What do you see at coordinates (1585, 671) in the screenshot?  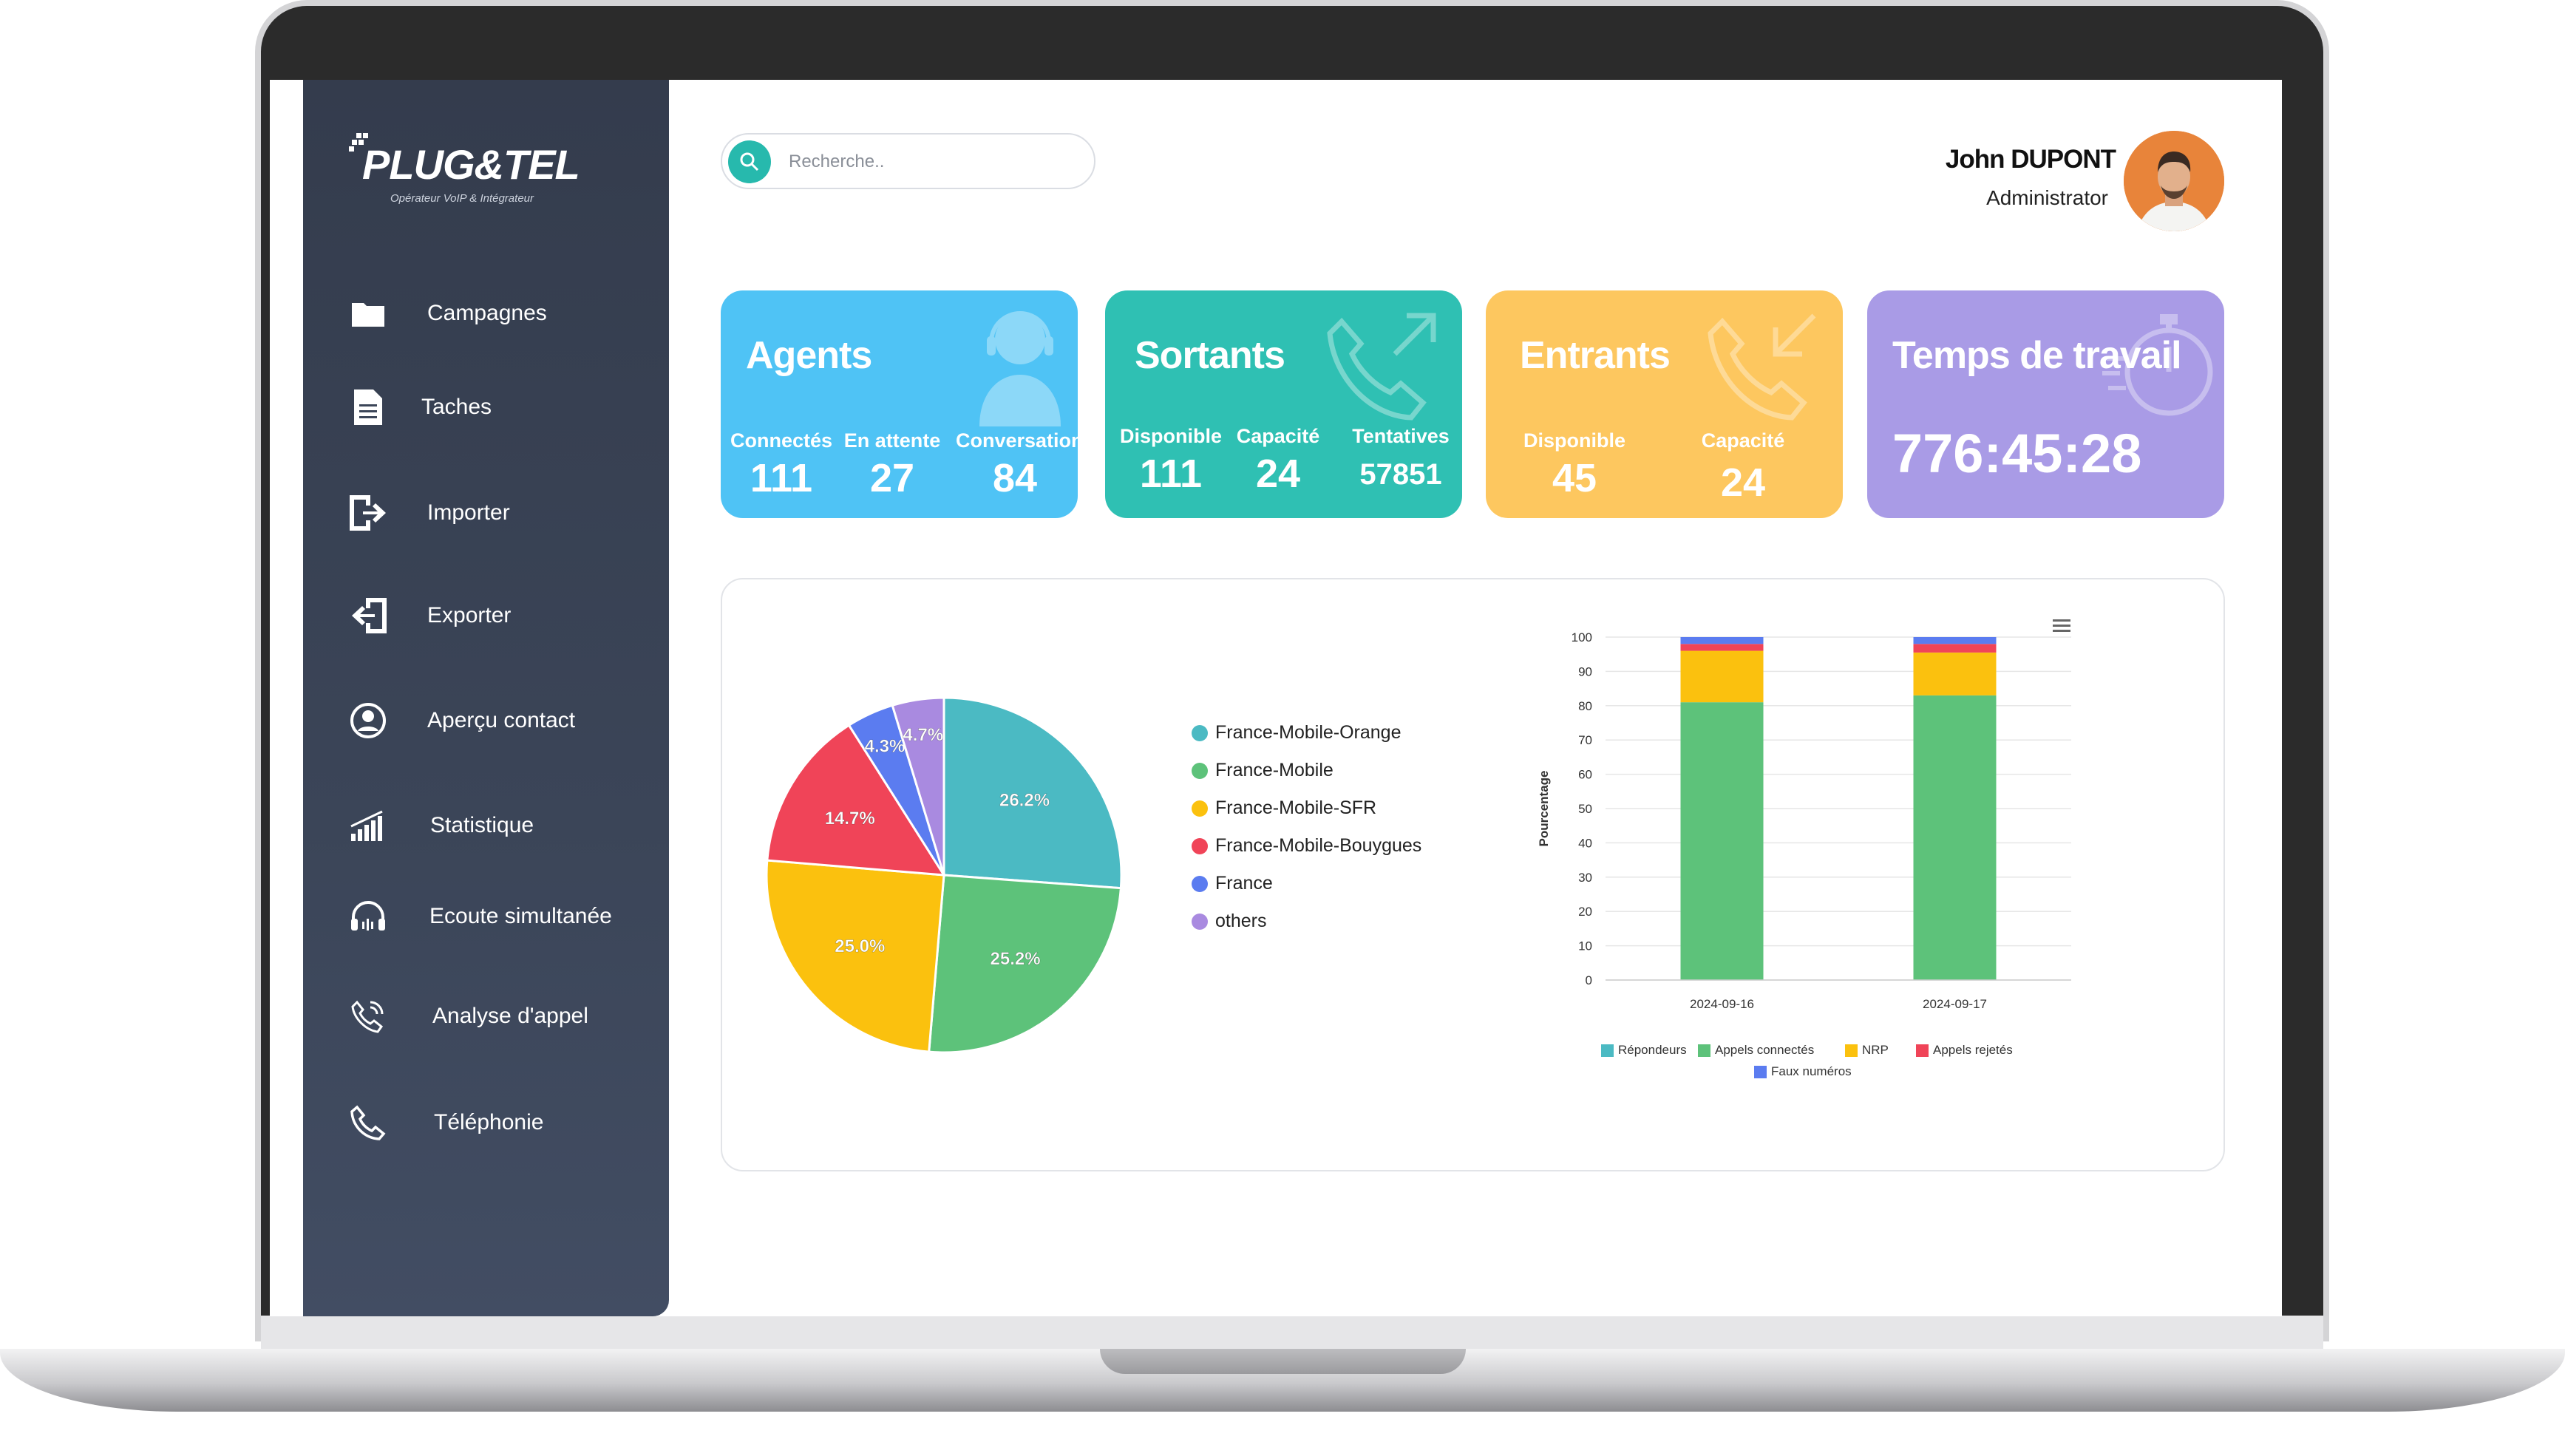 I see `y-tick-label: 90` at bounding box center [1585, 671].